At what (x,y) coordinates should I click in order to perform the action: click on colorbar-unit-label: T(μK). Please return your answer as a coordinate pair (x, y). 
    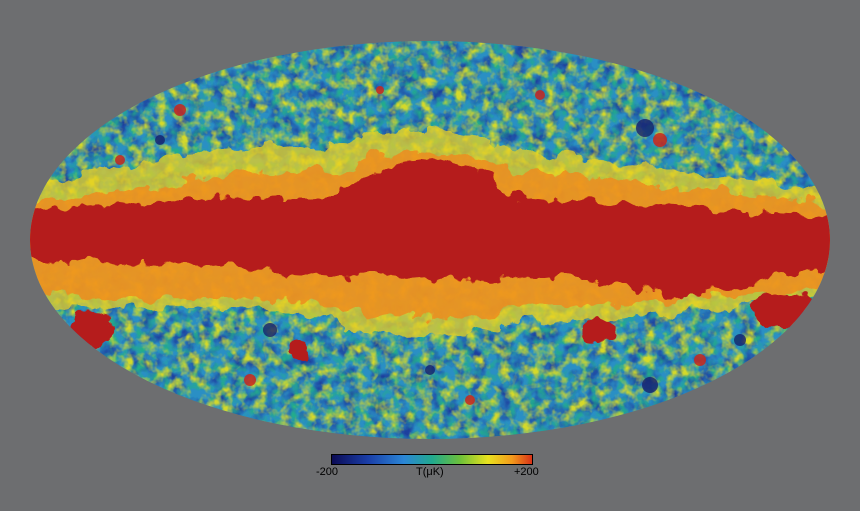
    Looking at the image, I should click on (430, 472).